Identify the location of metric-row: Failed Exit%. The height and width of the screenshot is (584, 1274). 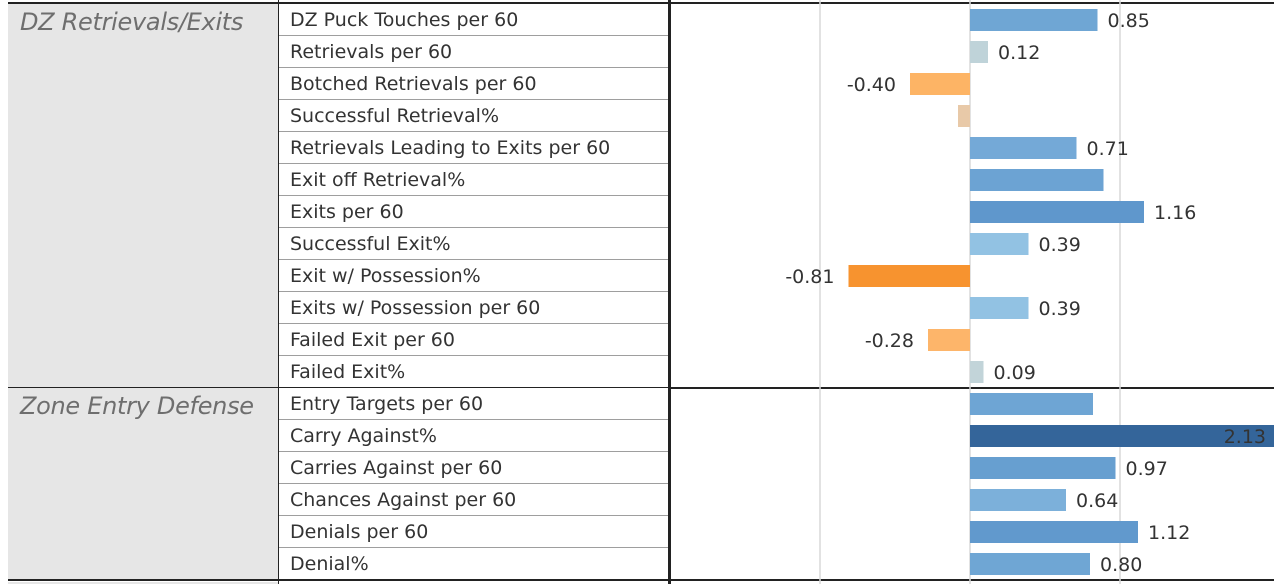
(473, 372).